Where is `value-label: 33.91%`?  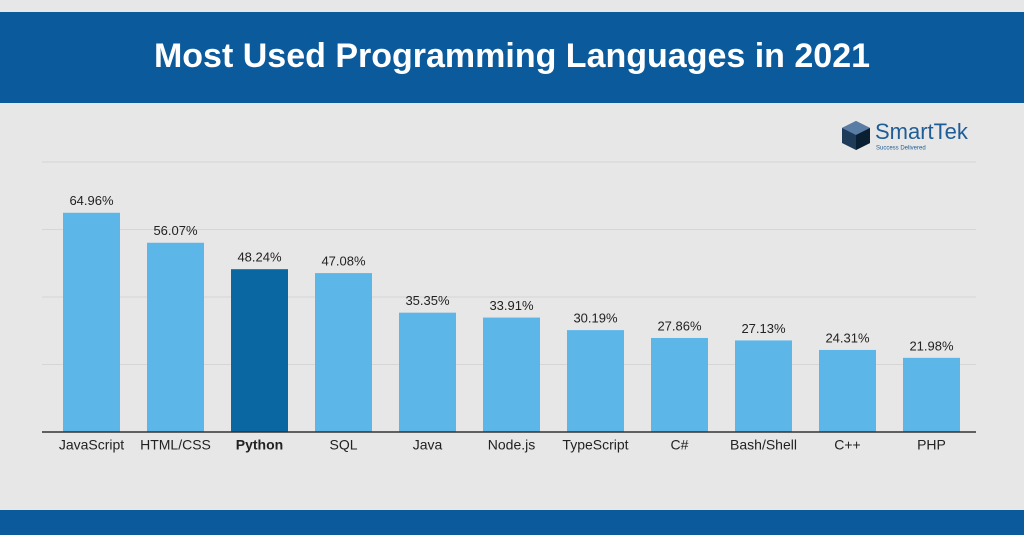 value-label: 33.91% is located at coordinates (511, 305).